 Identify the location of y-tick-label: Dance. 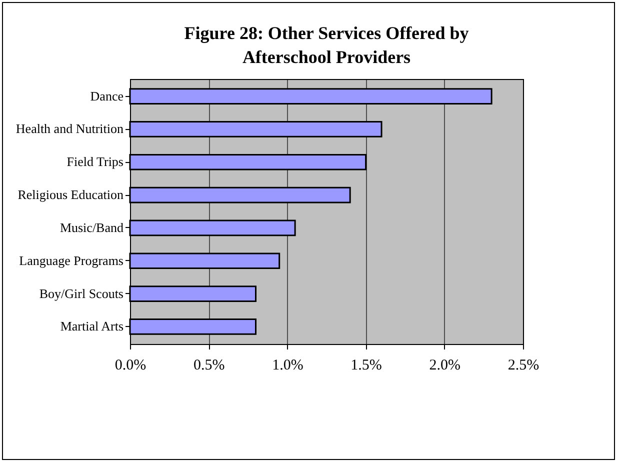
(107, 96).